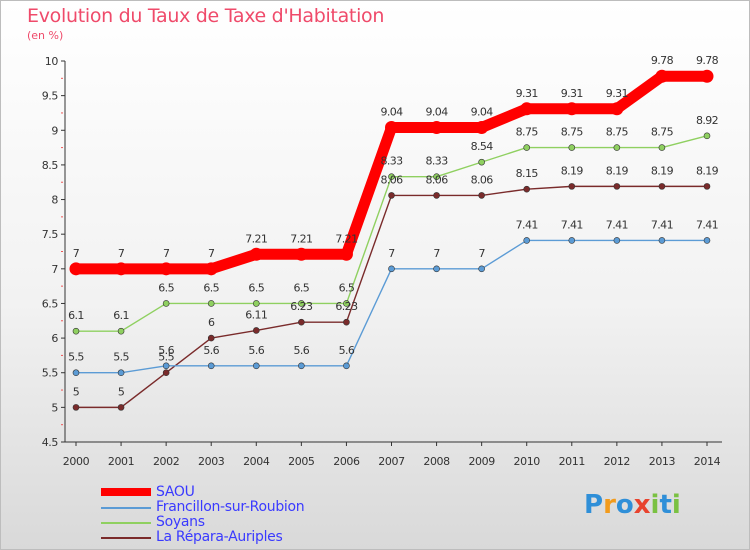  What do you see at coordinates (50, 303) in the screenshot?
I see `y-tick-label: 6.5` at bounding box center [50, 303].